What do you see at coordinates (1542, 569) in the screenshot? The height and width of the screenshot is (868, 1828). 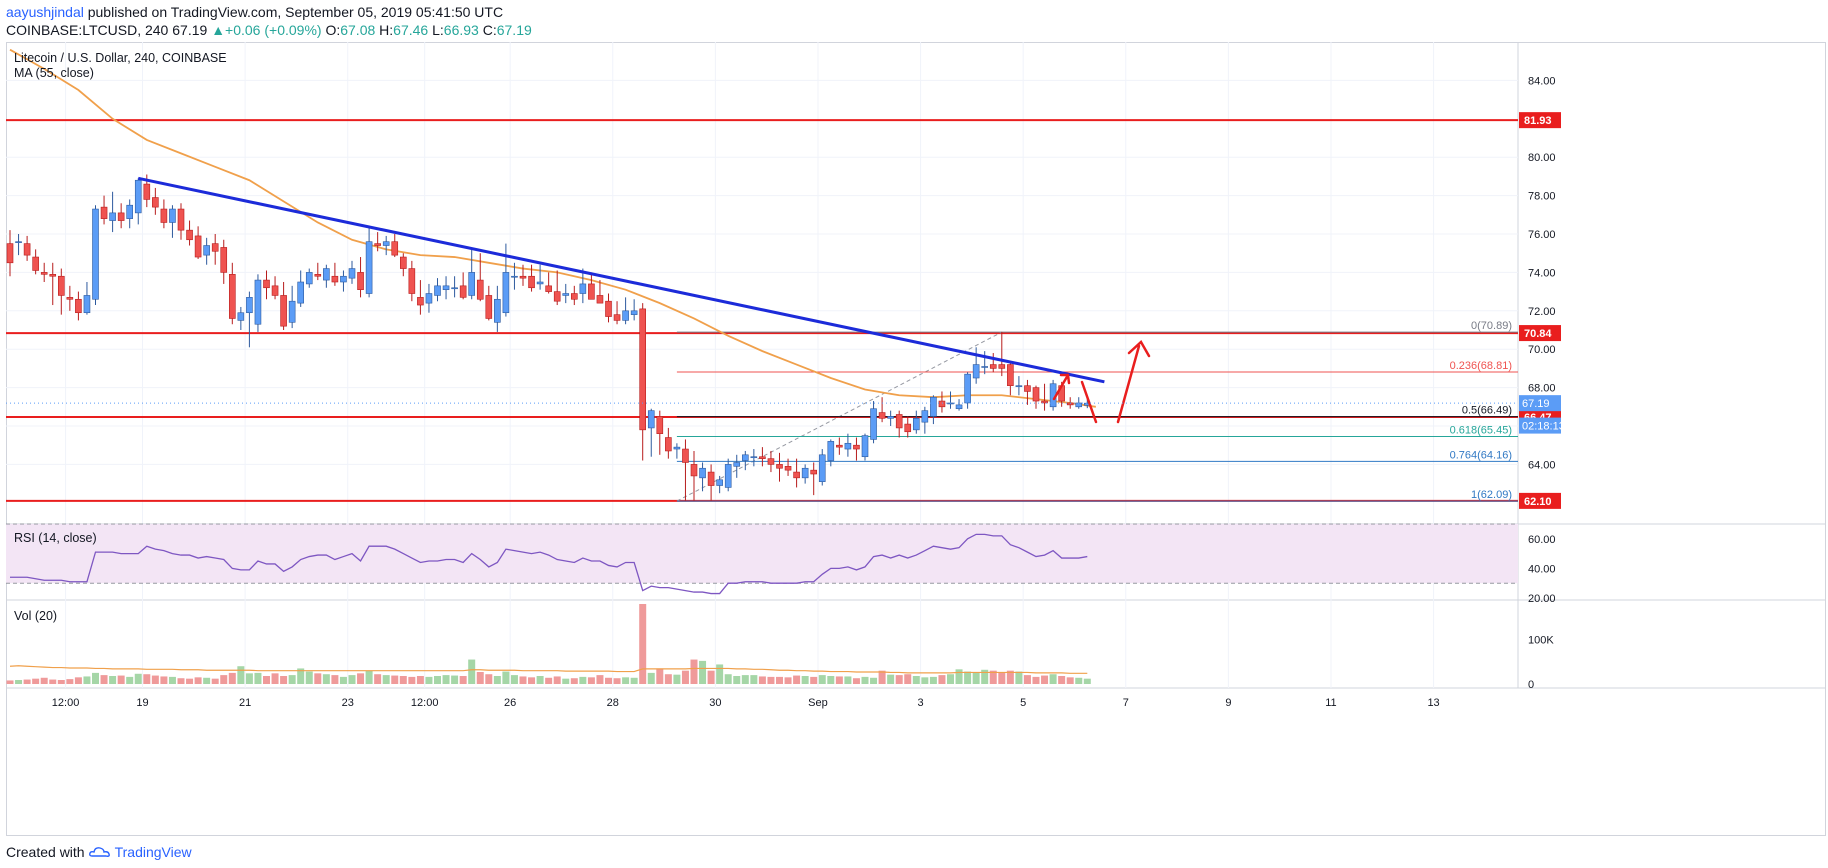 I see `rsi-axis-label: 40.00` at bounding box center [1542, 569].